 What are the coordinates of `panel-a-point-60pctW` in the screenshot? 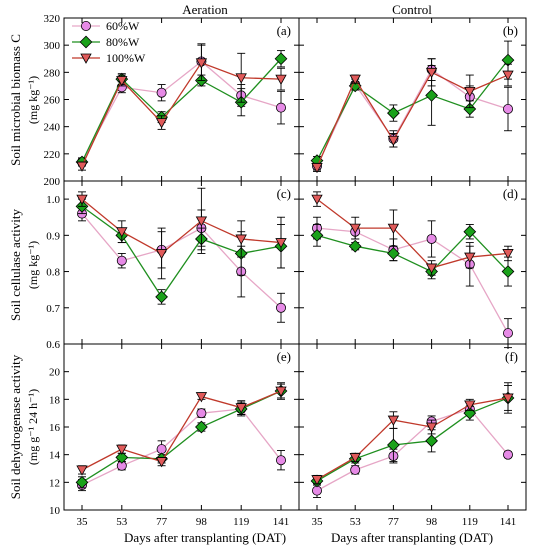 It's located at (280, 107).